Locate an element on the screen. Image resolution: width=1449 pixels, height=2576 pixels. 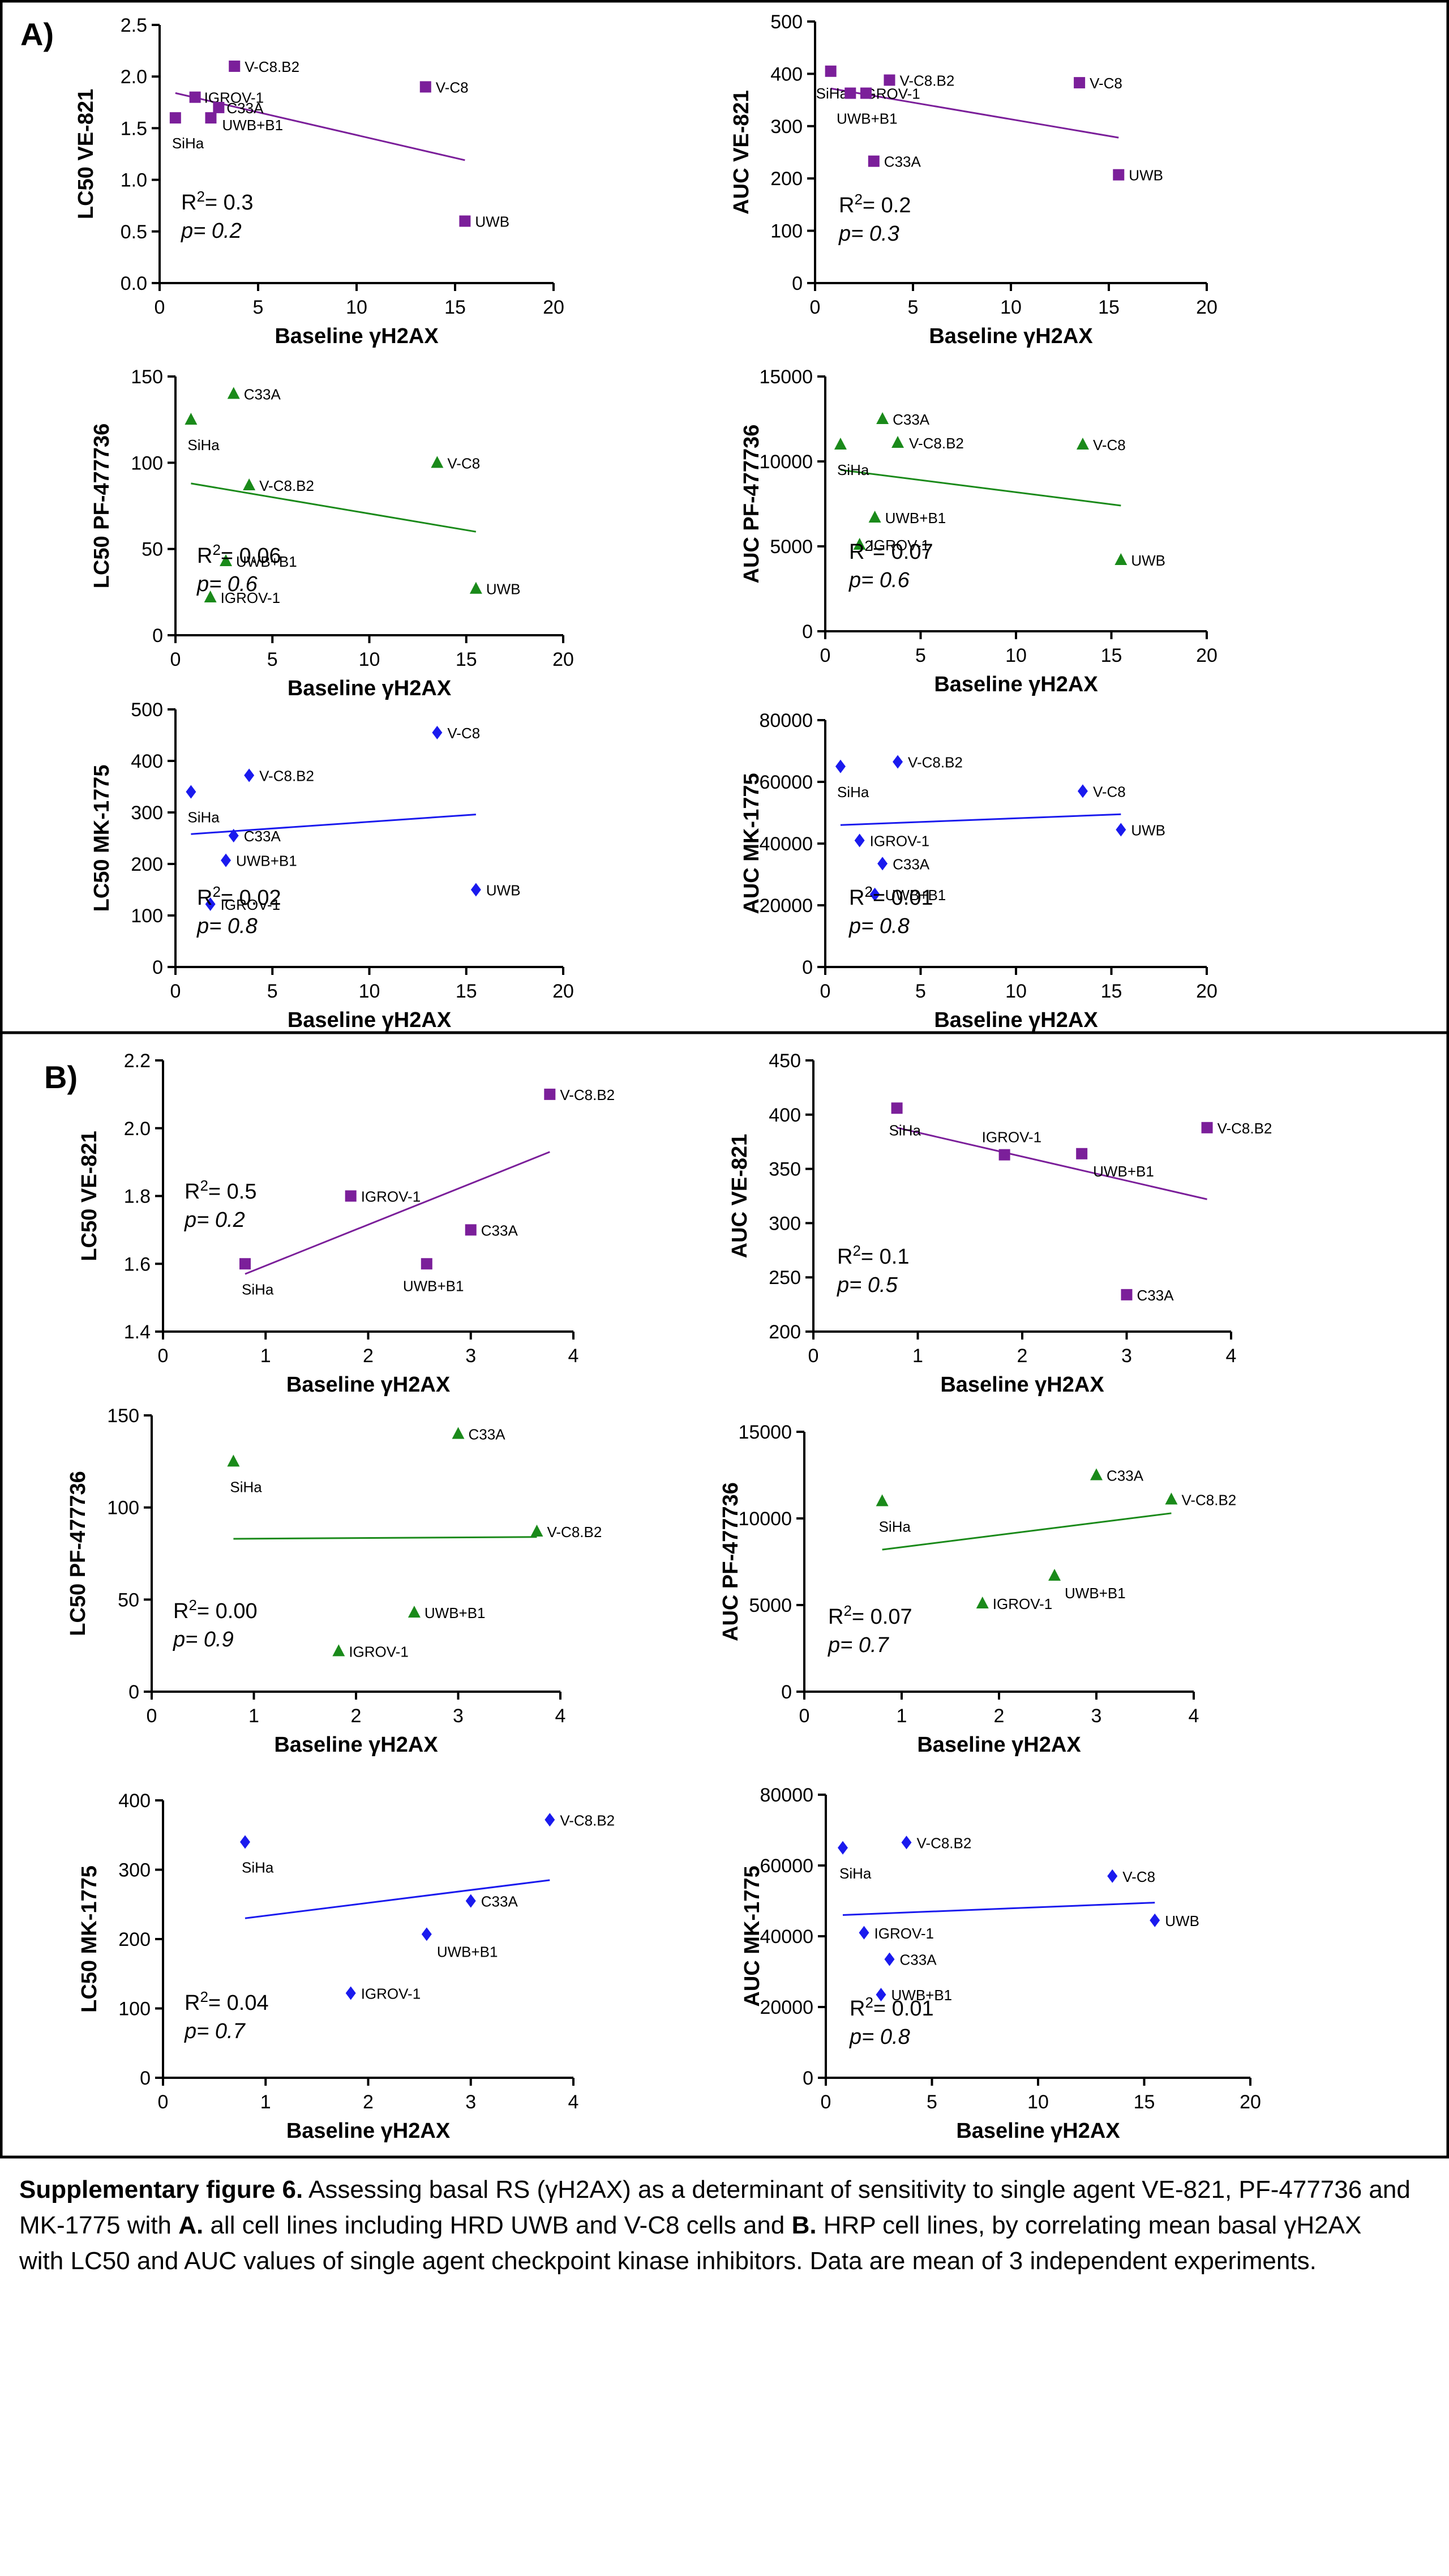
r-squared-label: R2= 0.5 is located at coordinates (221, 1190).